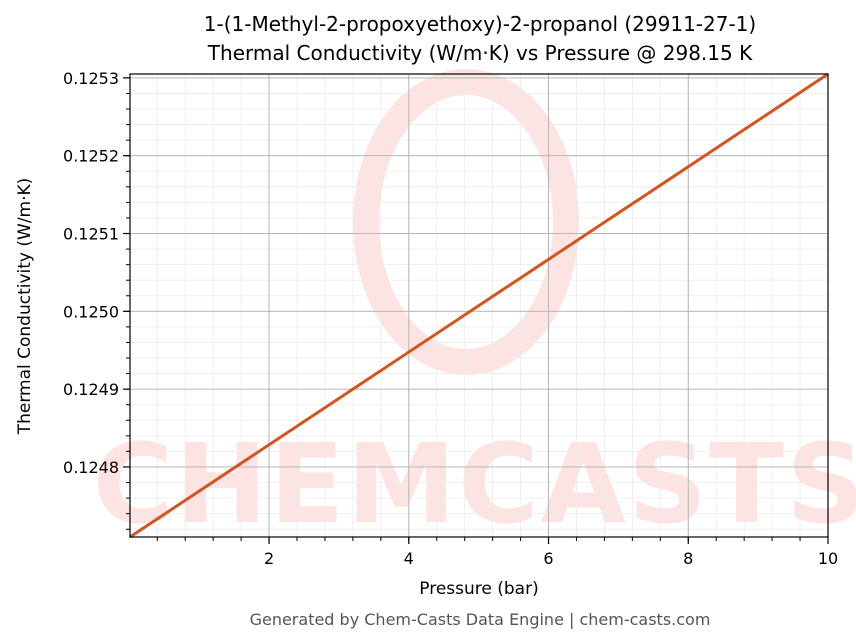  I want to click on y-axis-label: Thermal Conductivity (W/m·K), so click(25, 307).